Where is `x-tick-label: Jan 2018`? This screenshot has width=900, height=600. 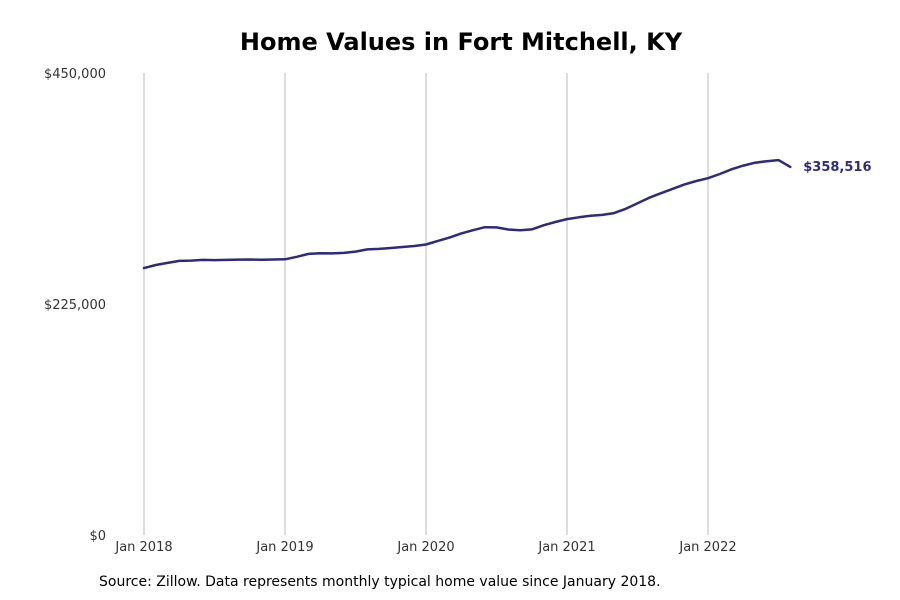
x-tick-label: Jan 2018 is located at coordinates (143, 547).